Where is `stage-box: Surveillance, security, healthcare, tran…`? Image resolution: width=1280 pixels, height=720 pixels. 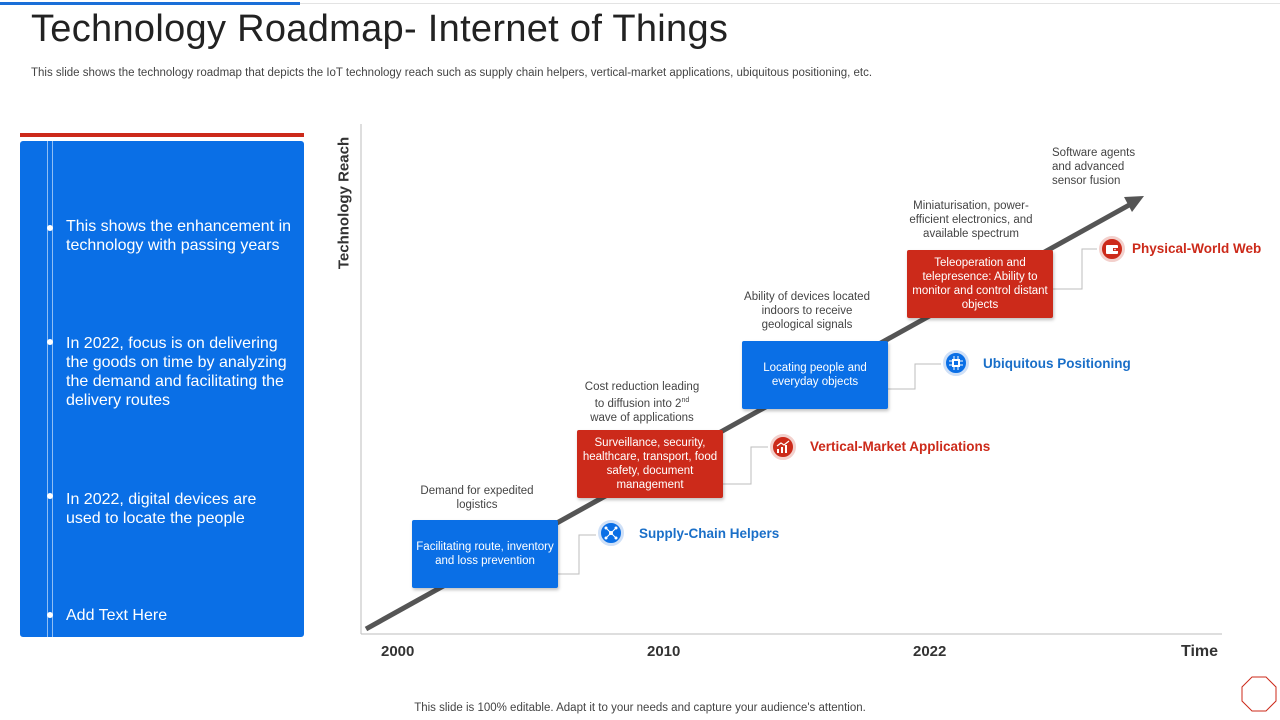 stage-box: Surveillance, security, healthcare, tran… is located at coordinates (650, 464).